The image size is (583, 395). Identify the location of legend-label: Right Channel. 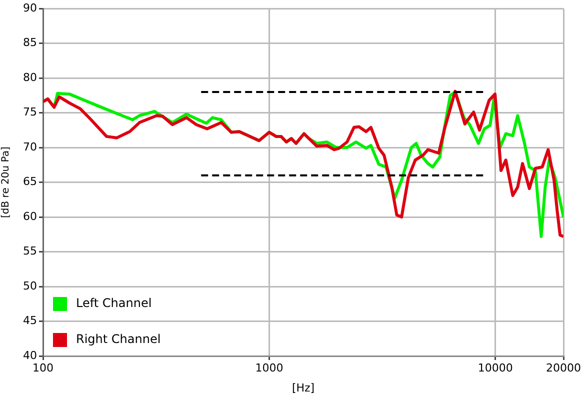
(118, 339).